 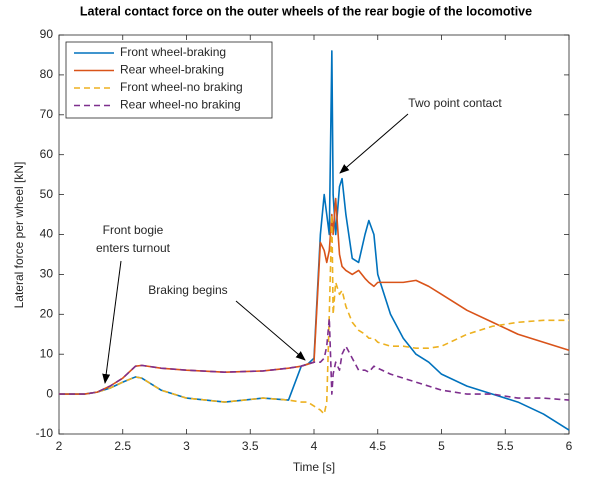 I want to click on y-tick-label: 30, so click(x=47, y=274).